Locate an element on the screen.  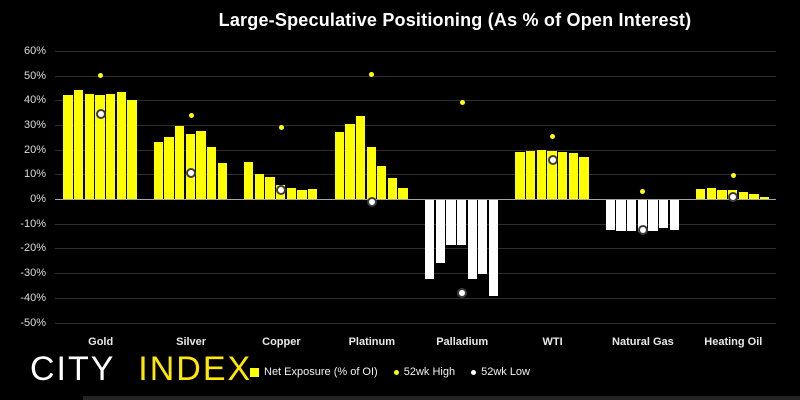
legend-item-net-exposure: Net Exposure (% of OI) is located at coordinates (314, 372).